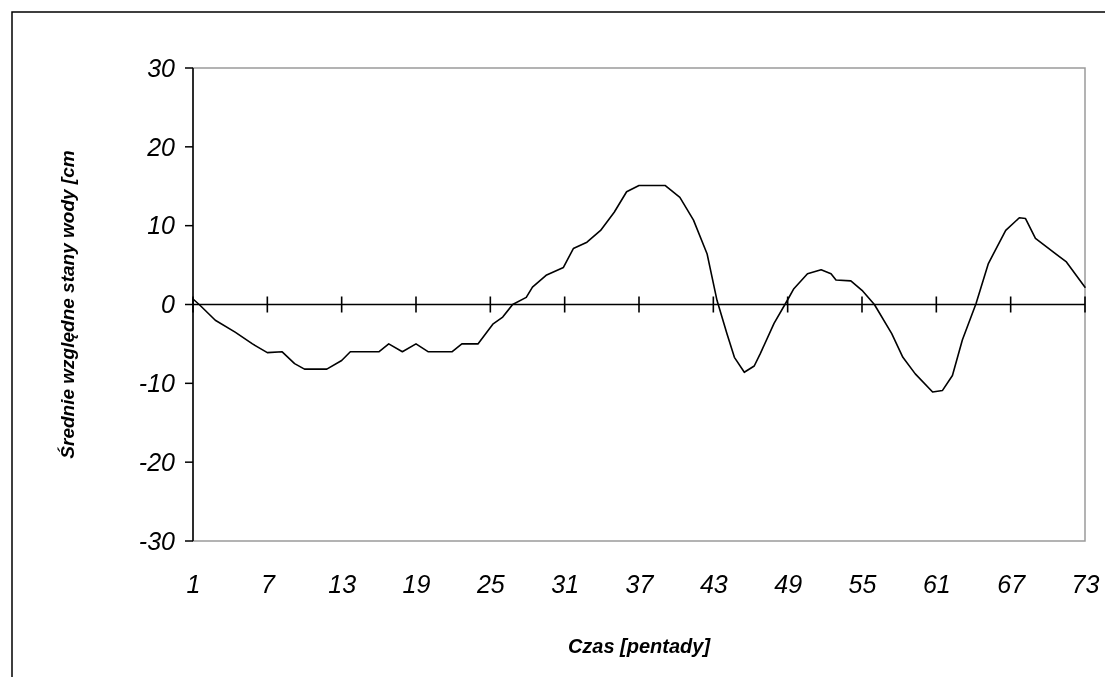 This screenshot has height=677, width=1105. I want to click on x-tick-label: 31, so click(565, 583).